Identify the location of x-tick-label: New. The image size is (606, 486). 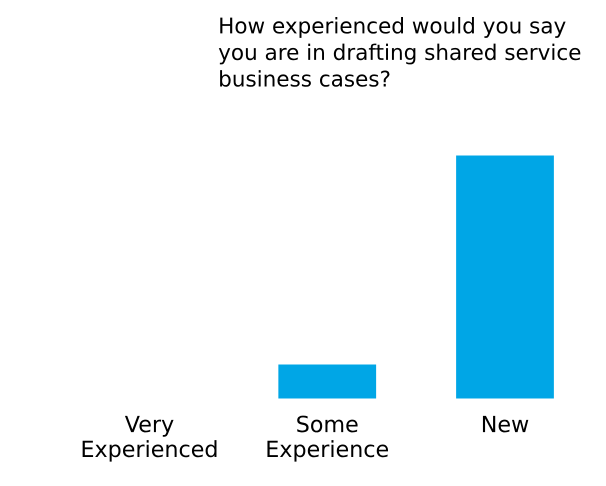
(505, 424).